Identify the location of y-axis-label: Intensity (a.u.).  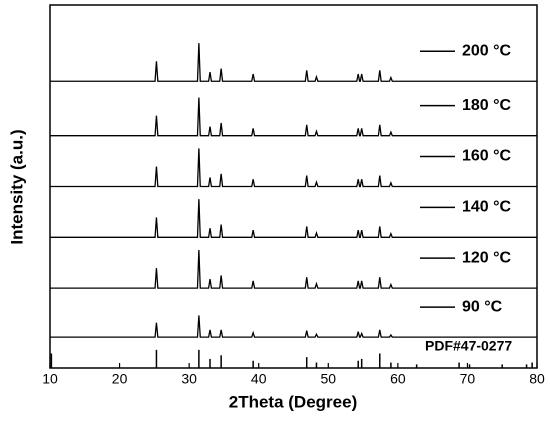
(16, 186).